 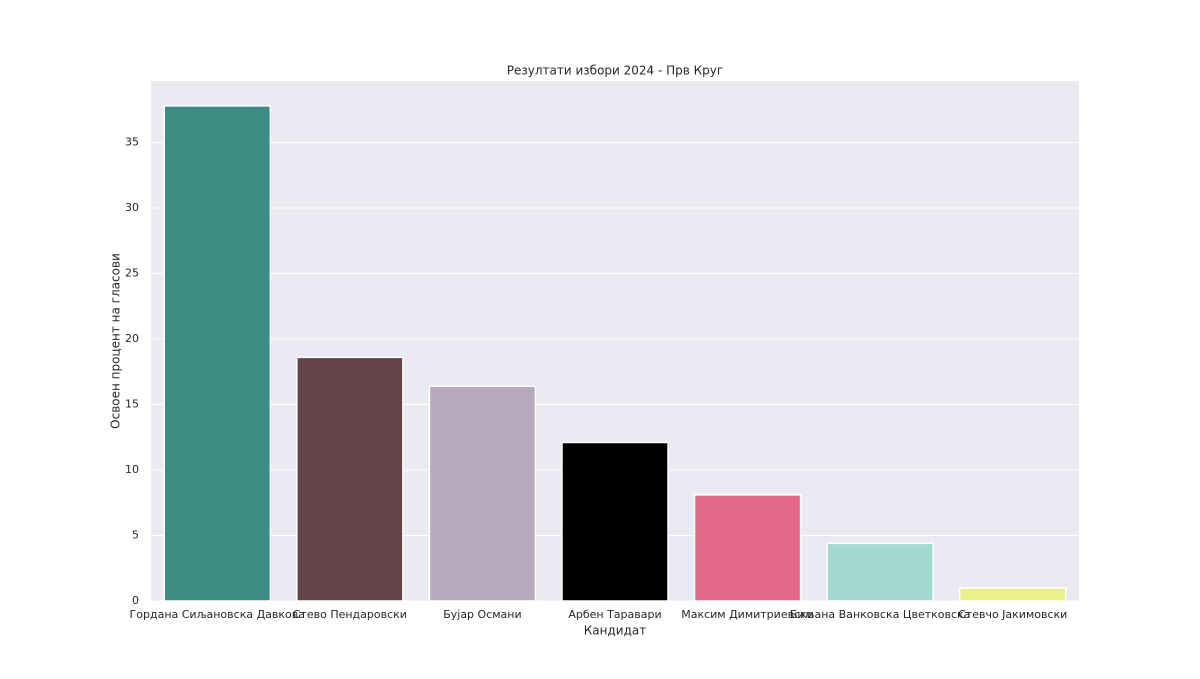 I want to click on y-tick-label: 5, so click(x=135, y=535).